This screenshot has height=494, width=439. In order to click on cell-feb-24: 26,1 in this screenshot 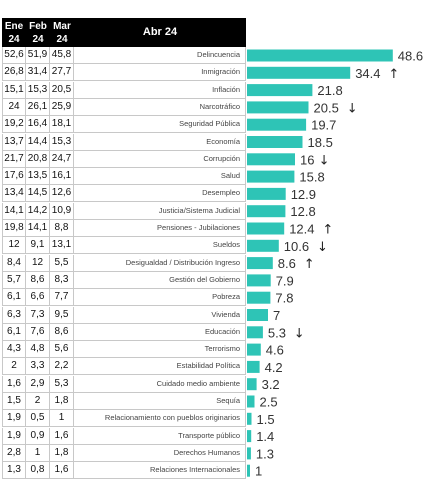, I will do `click(38, 107)`.